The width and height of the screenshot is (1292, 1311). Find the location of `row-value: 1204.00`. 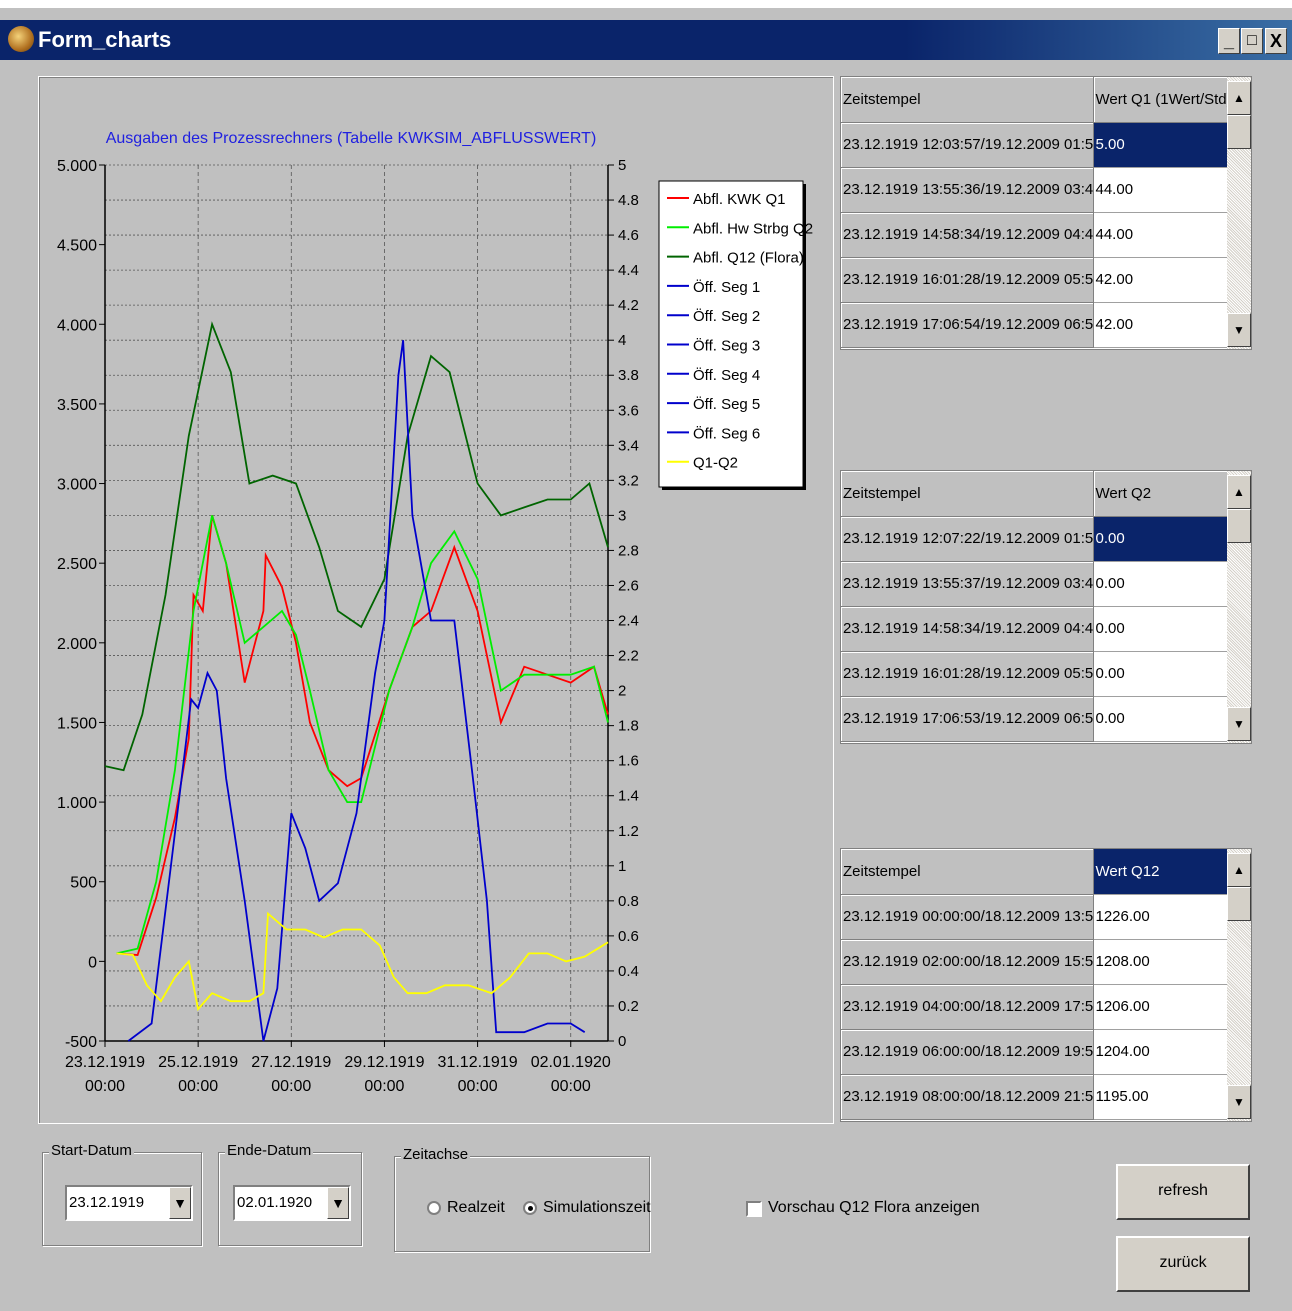

row-value: 1204.00 is located at coordinates (1161, 1052).